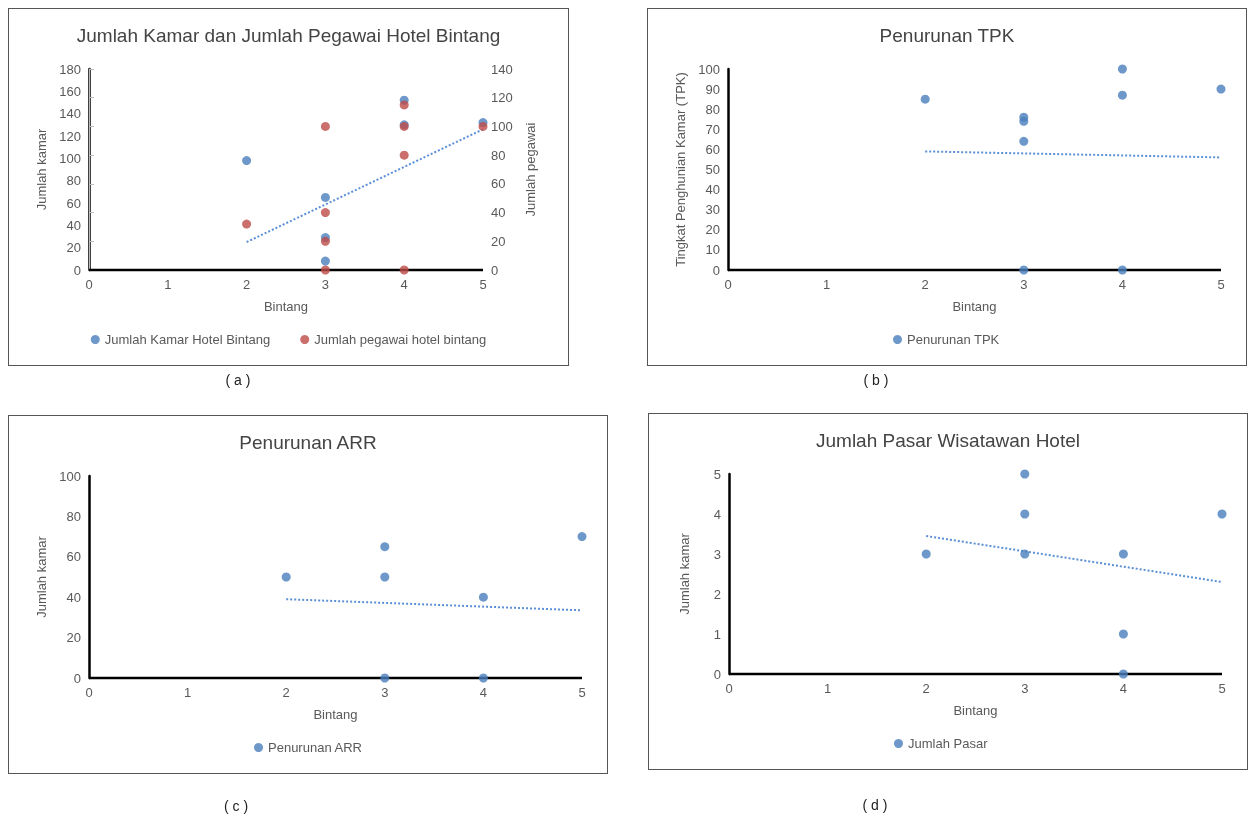 This screenshot has height=820, width=1251. Describe the element at coordinates (953, 339) in the screenshot. I see `legend-label: Penurunan TPK` at that location.